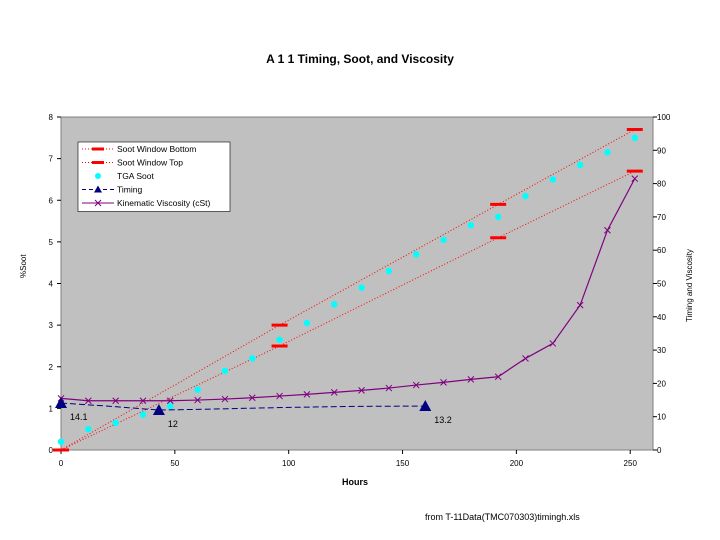 Image resolution: width=720 pixels, height=540 pixels. I want to click on x-tick-label: 100, so click(289, 463).